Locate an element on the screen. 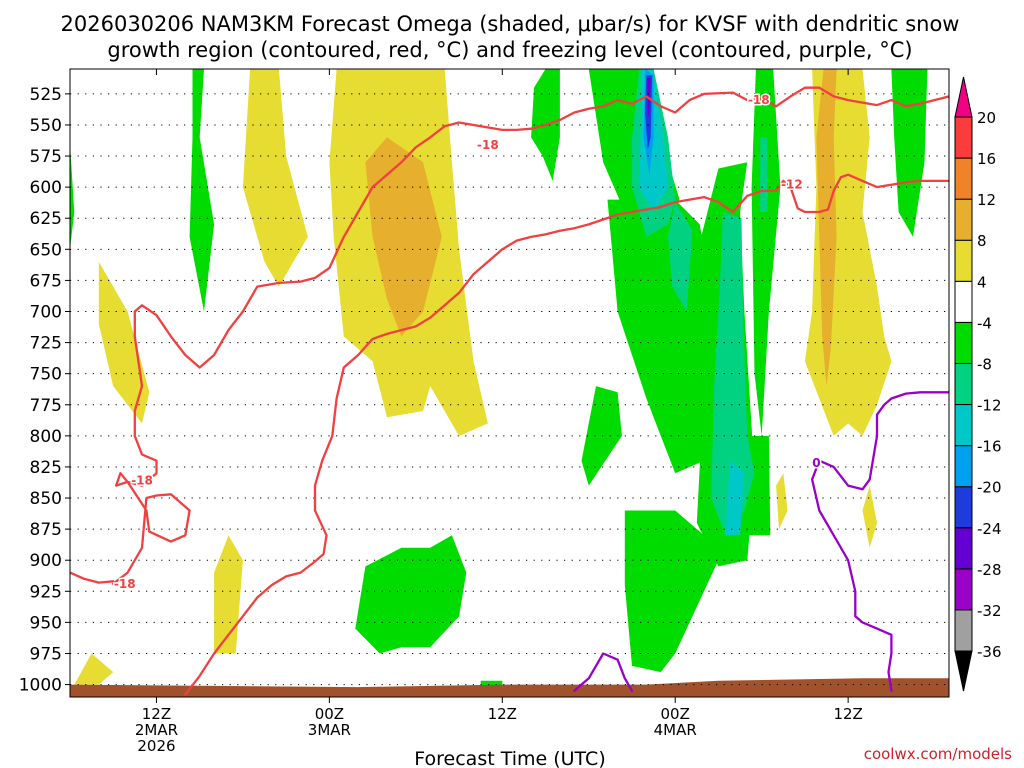 This screenshot has height=768, width=1024. colorbar-label--36: -36 is located at coordinates (989, 652).